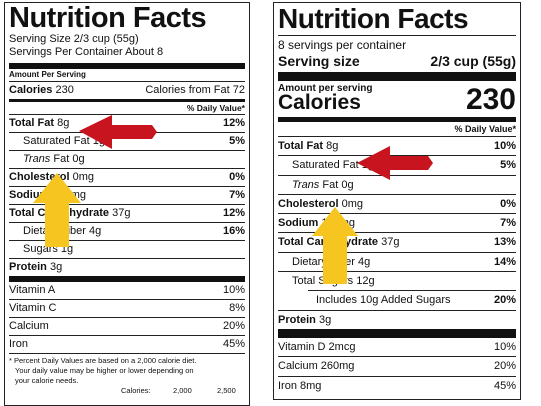  I want to click on old-total-fat-amount: 8g, so click(63, 123).